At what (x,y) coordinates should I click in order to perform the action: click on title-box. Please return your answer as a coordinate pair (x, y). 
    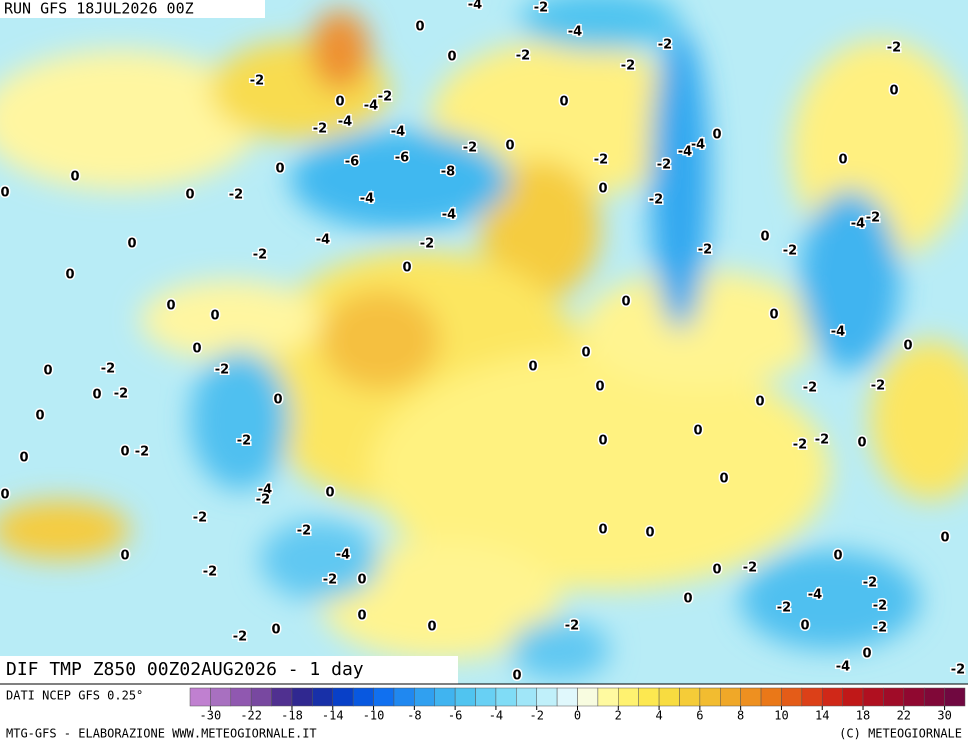
    Looking at the image, I should click on (229, 670).